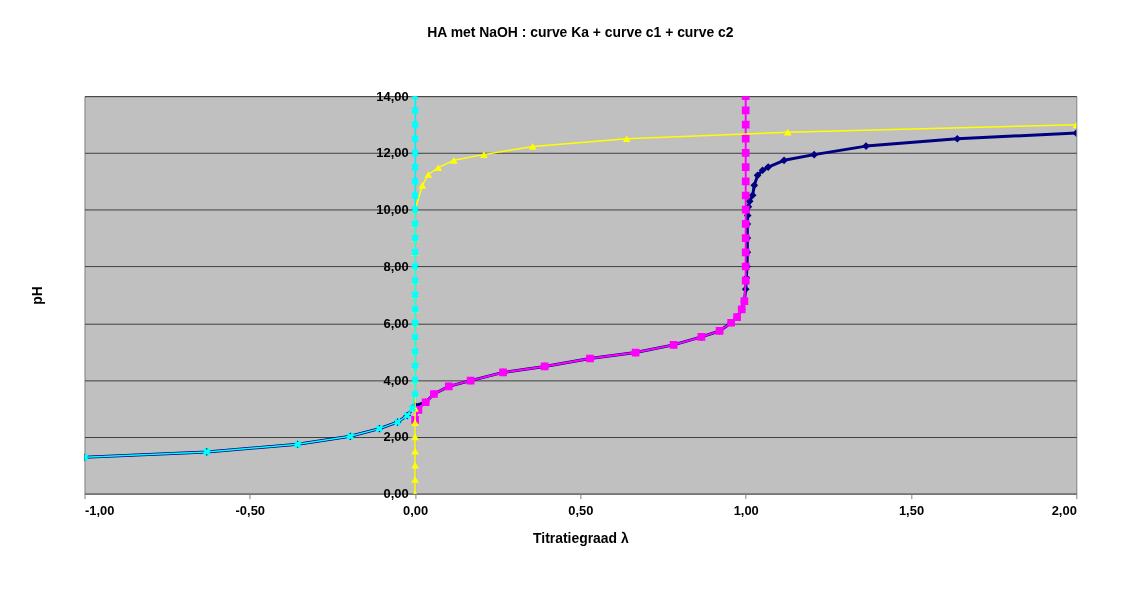  What do you see at coordinates (911, 511) in the screenshot?
I see `x-tick-label: 1,50` at bounding box center [911, 511].